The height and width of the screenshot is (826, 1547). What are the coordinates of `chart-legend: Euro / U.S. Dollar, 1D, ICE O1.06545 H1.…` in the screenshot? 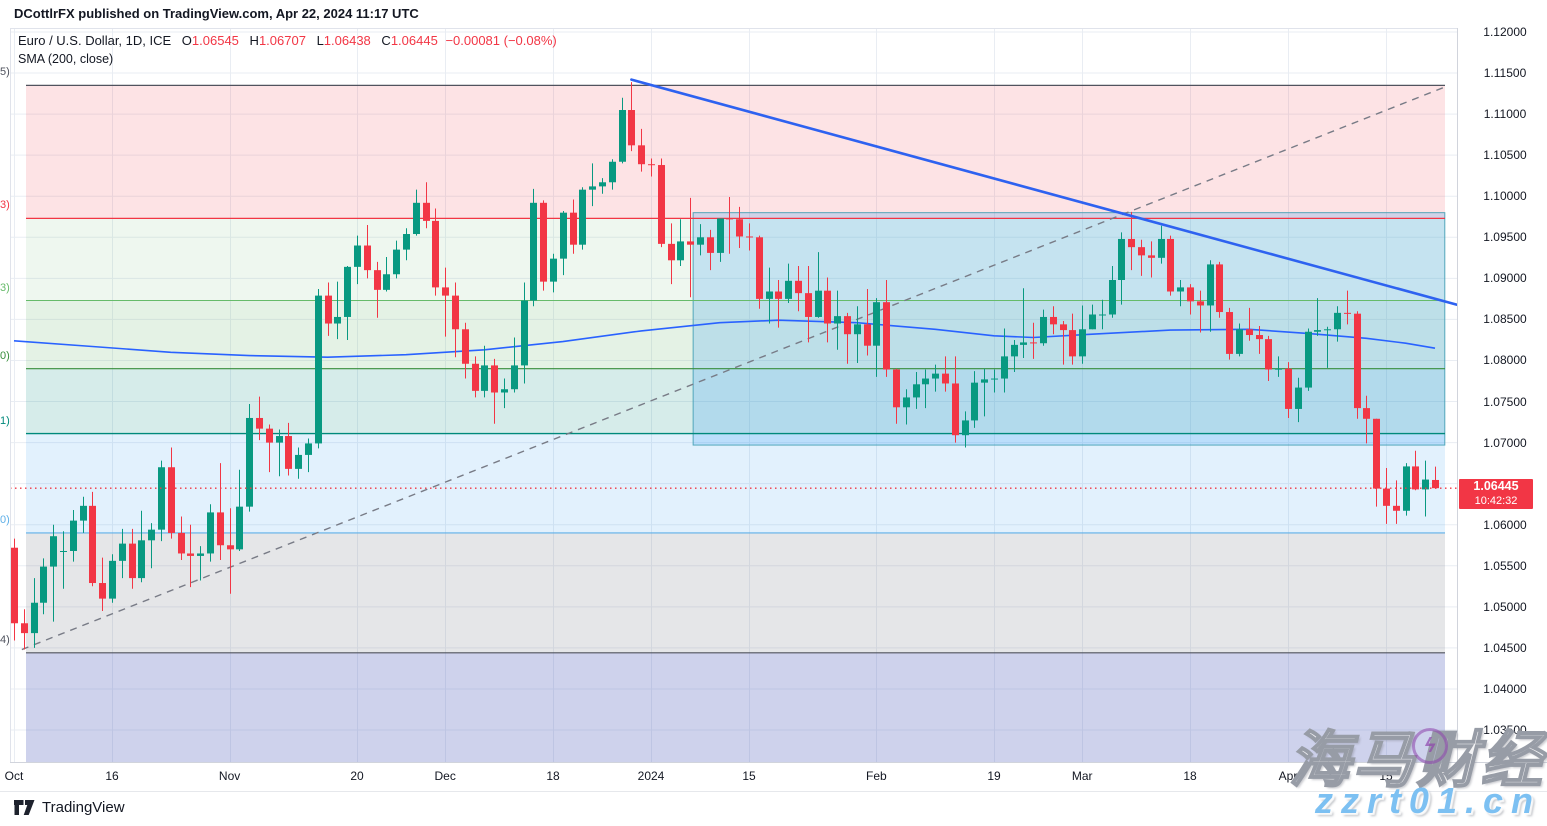 It's located at (287, 50).